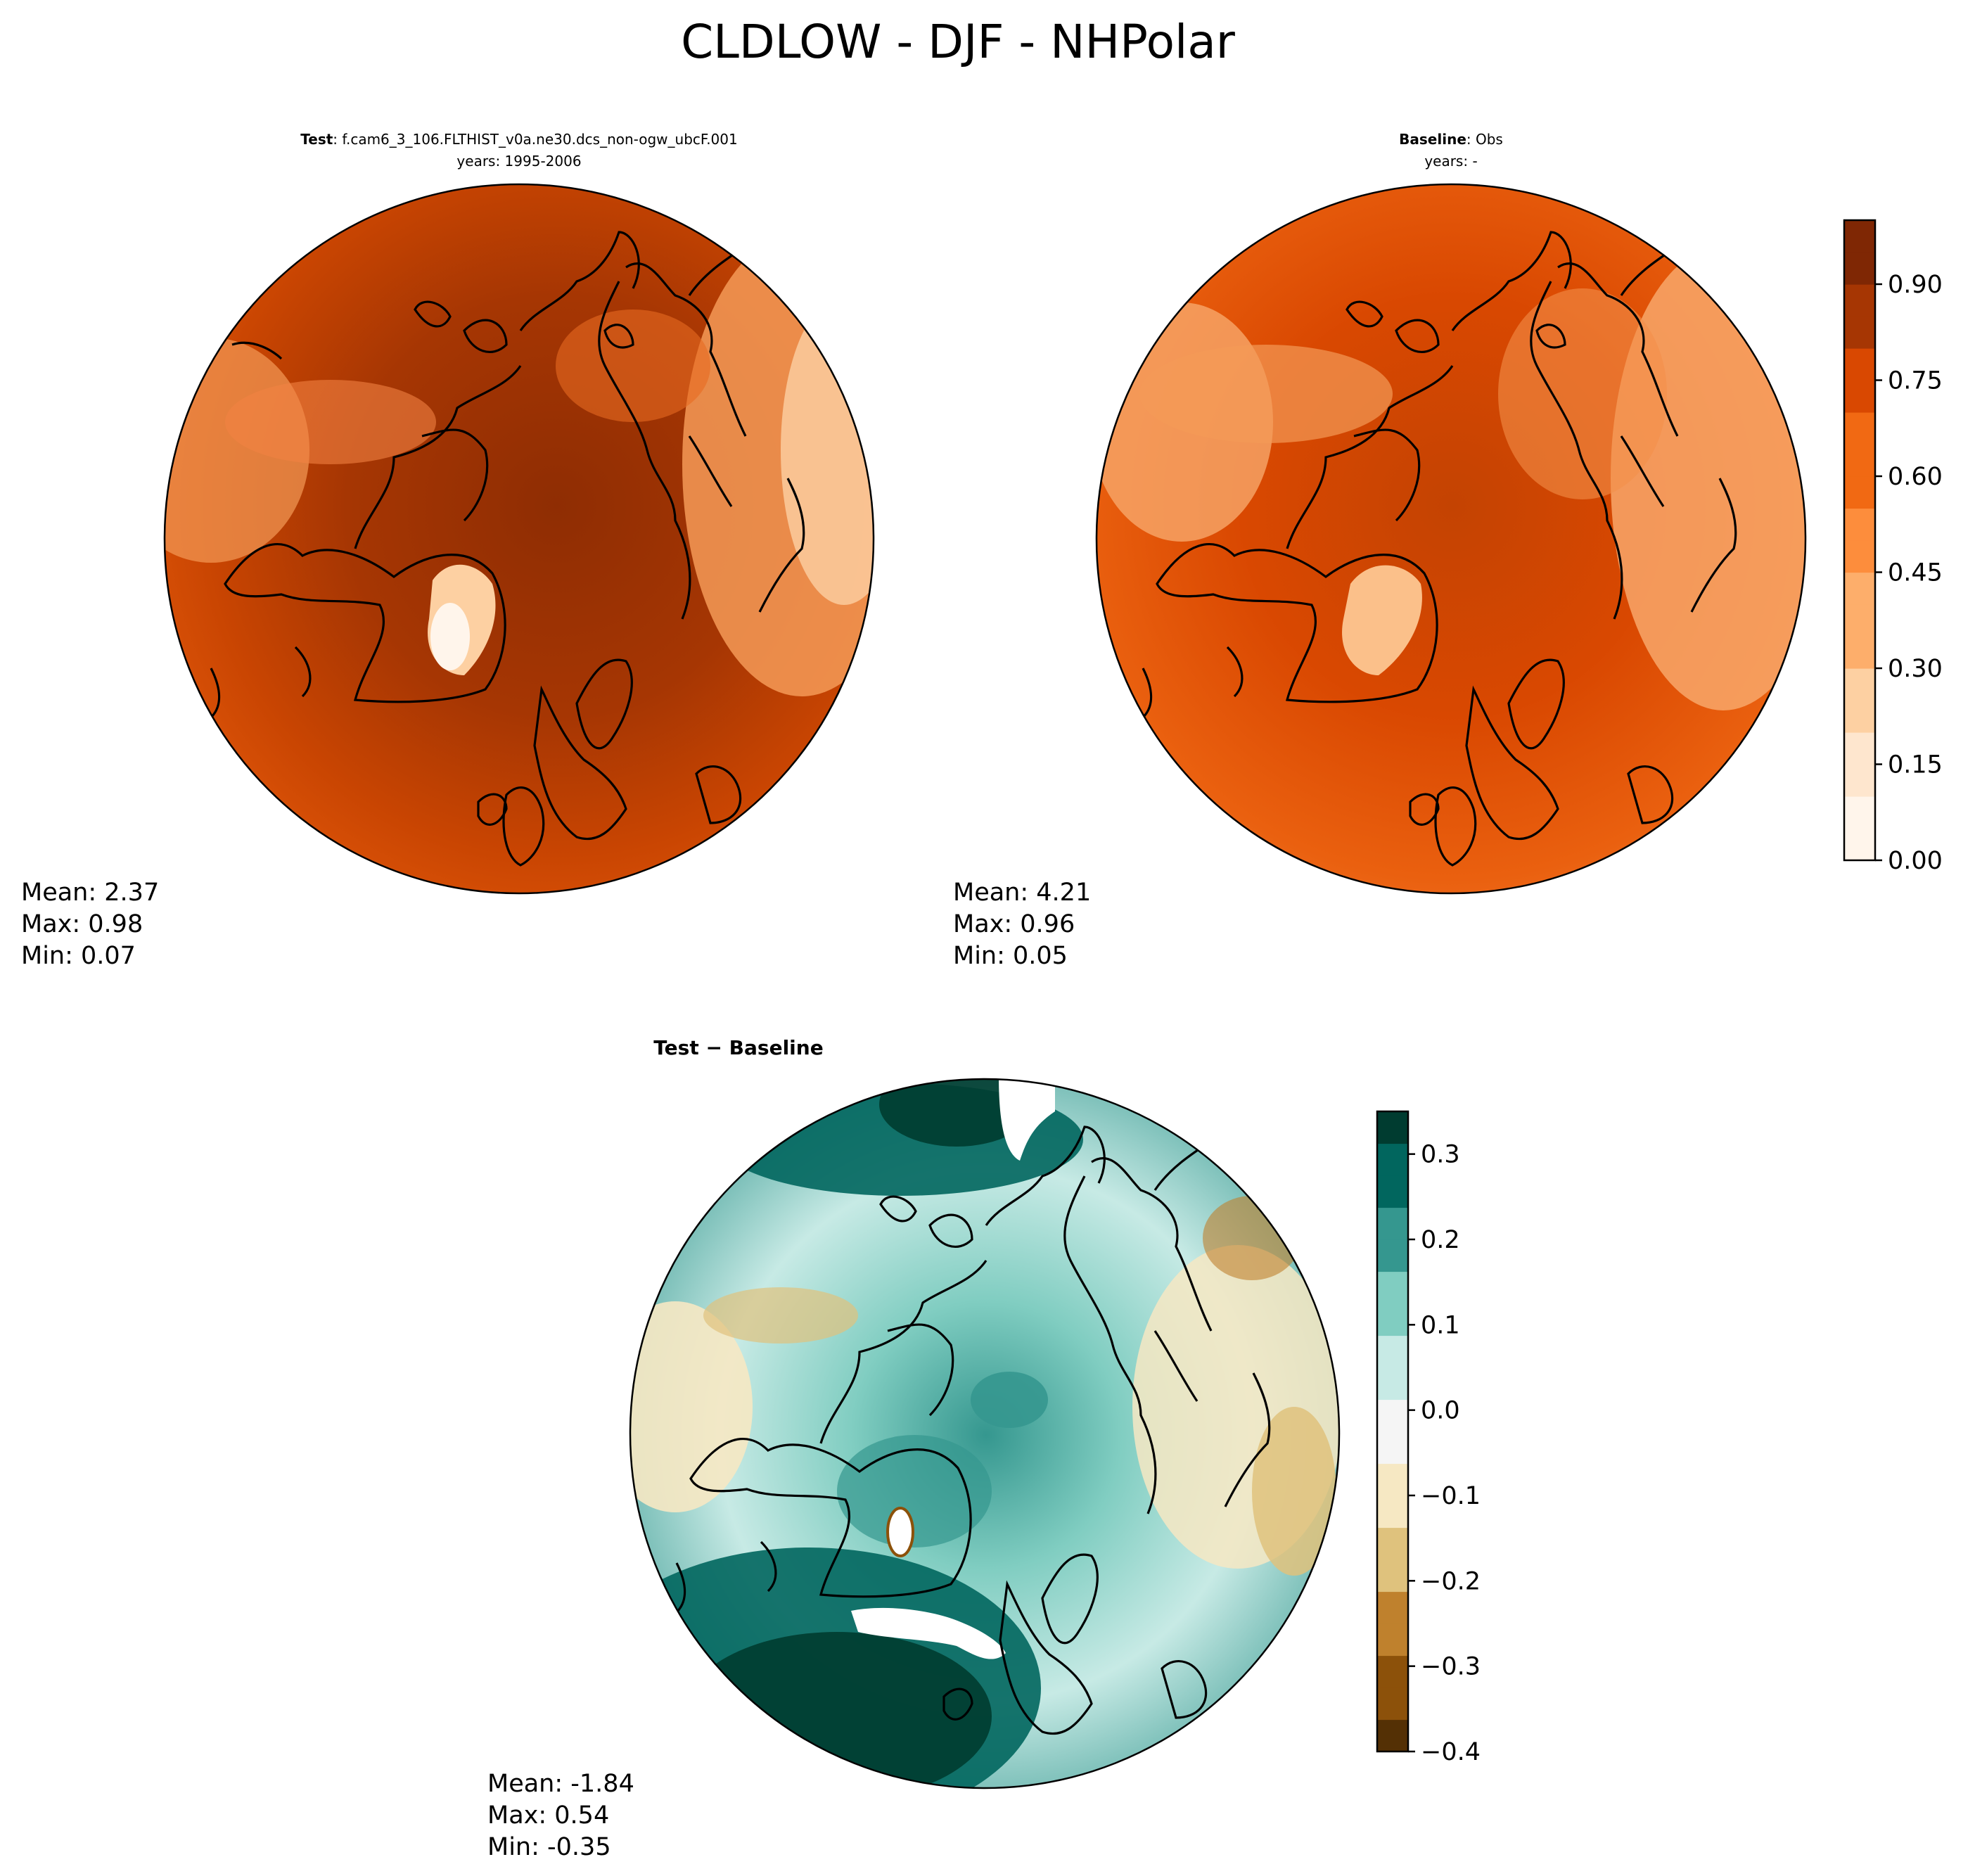 This screenshot has width=1975, height=1876. I want to click on diff-coastlines, so click(973, 1416).